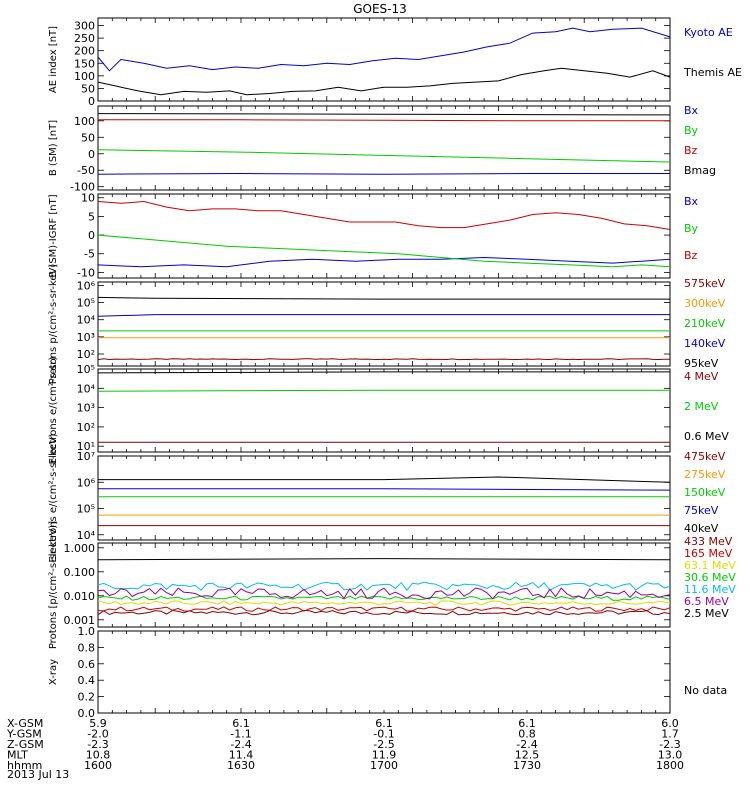 The image size is (750, 800). Describe the element at coordinates (17, 755) in the screenshot. I see `footer-row-label: MLT` at that location.